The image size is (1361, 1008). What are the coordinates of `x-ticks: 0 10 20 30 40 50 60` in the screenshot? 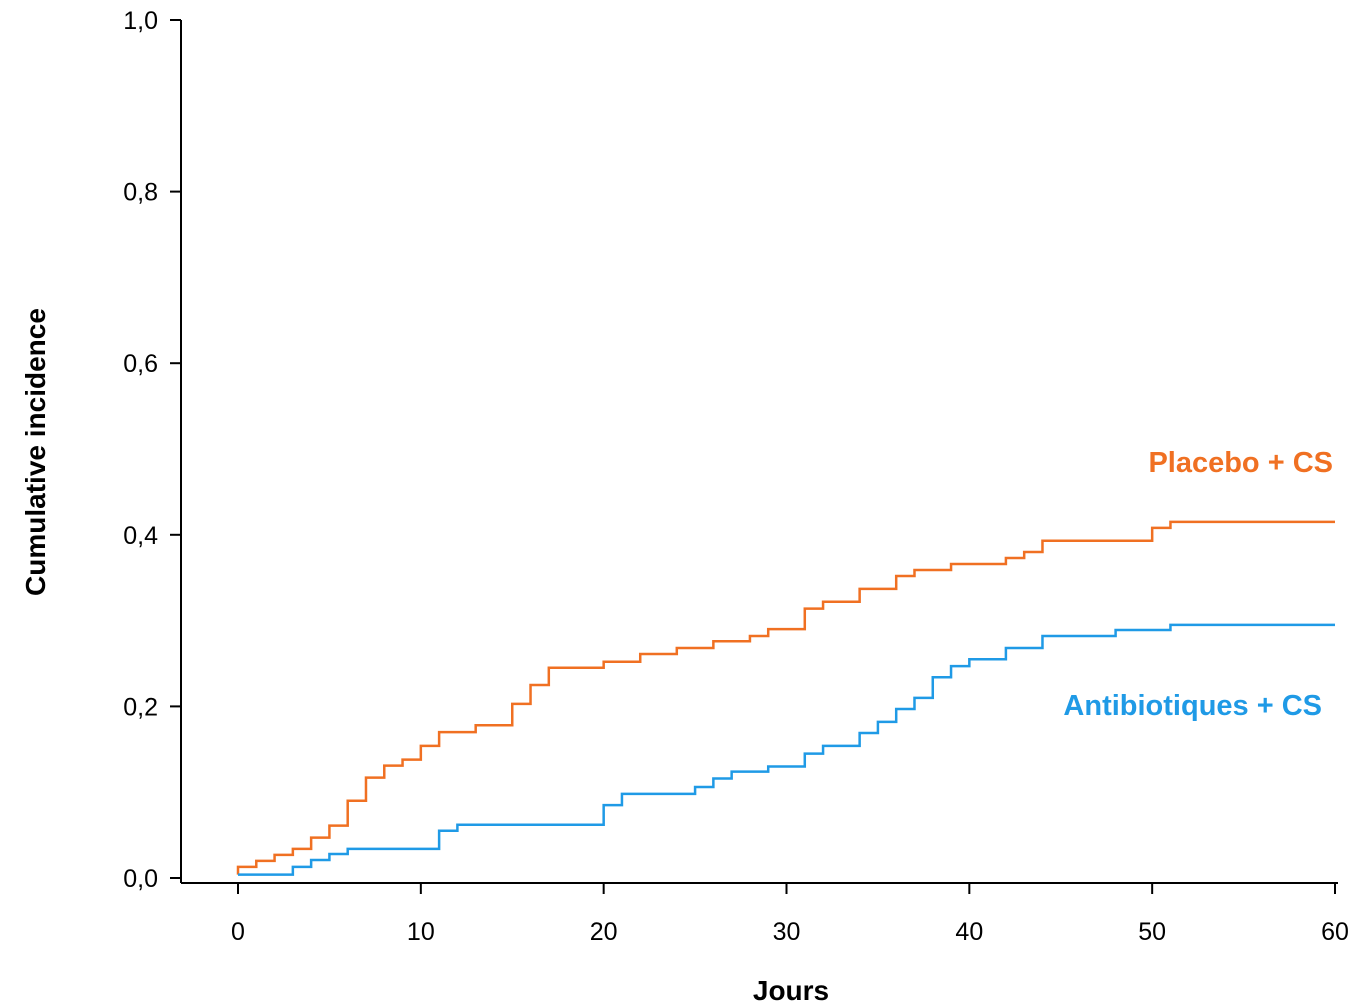 It's located at (790, 914).